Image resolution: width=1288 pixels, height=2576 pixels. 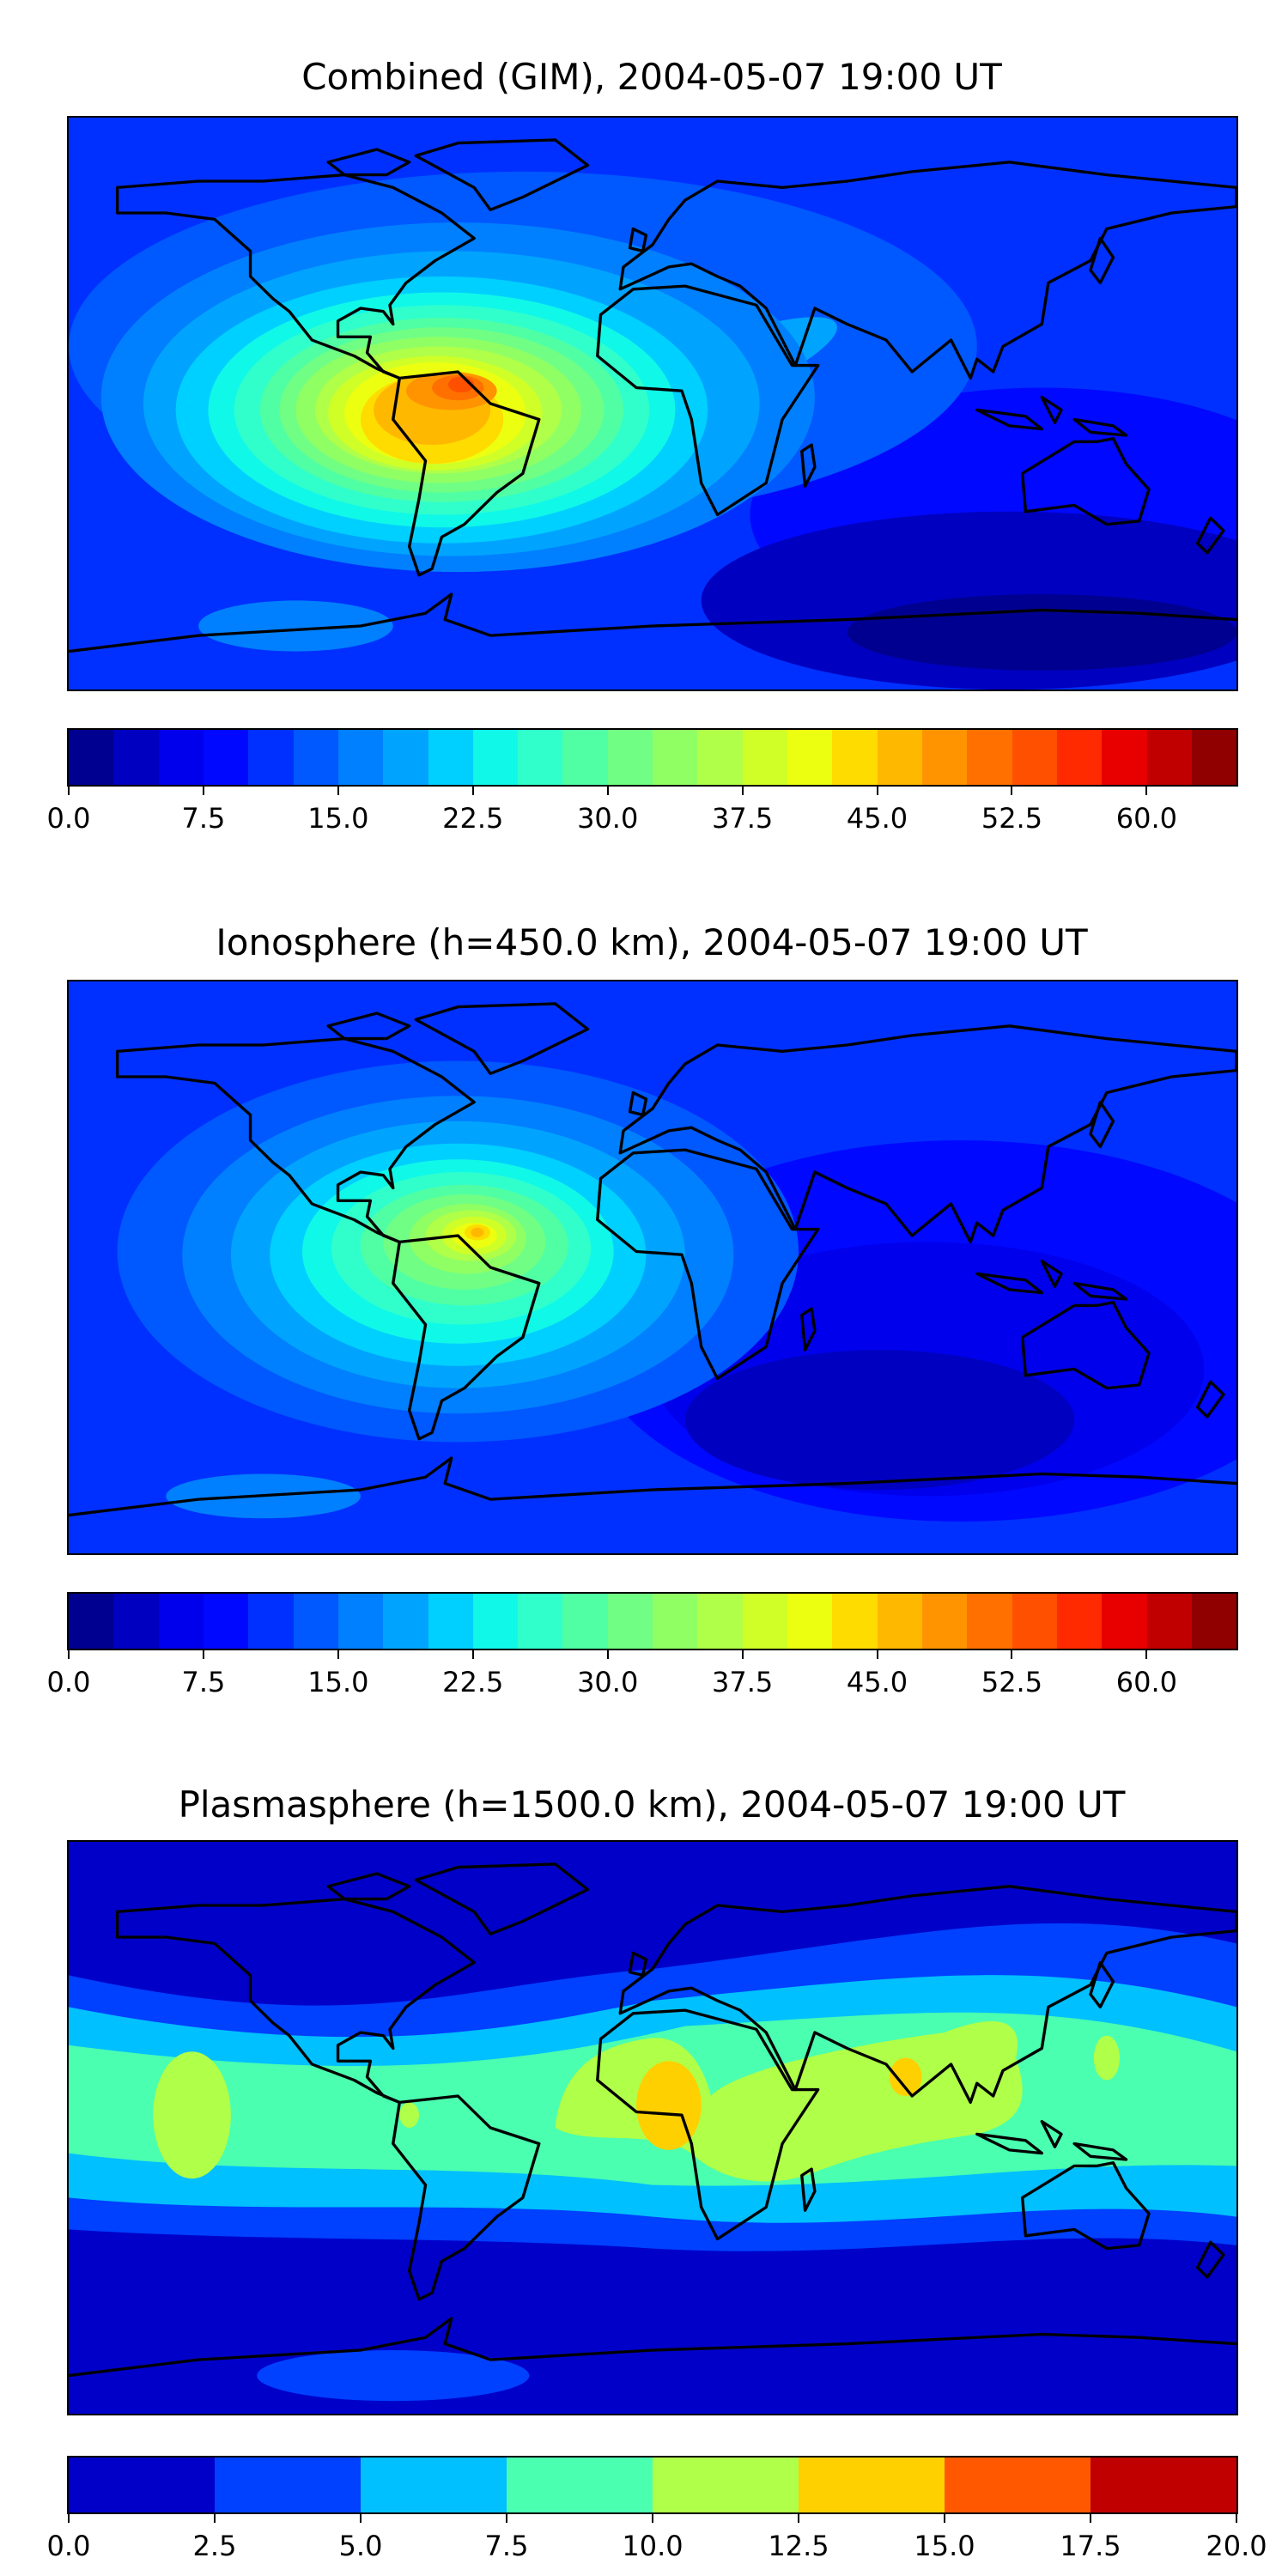 What do you see at coordinates (652, 1621) in the screenshot?
I see `colorbar-ionosphere` at bounding box center [652, 1621].